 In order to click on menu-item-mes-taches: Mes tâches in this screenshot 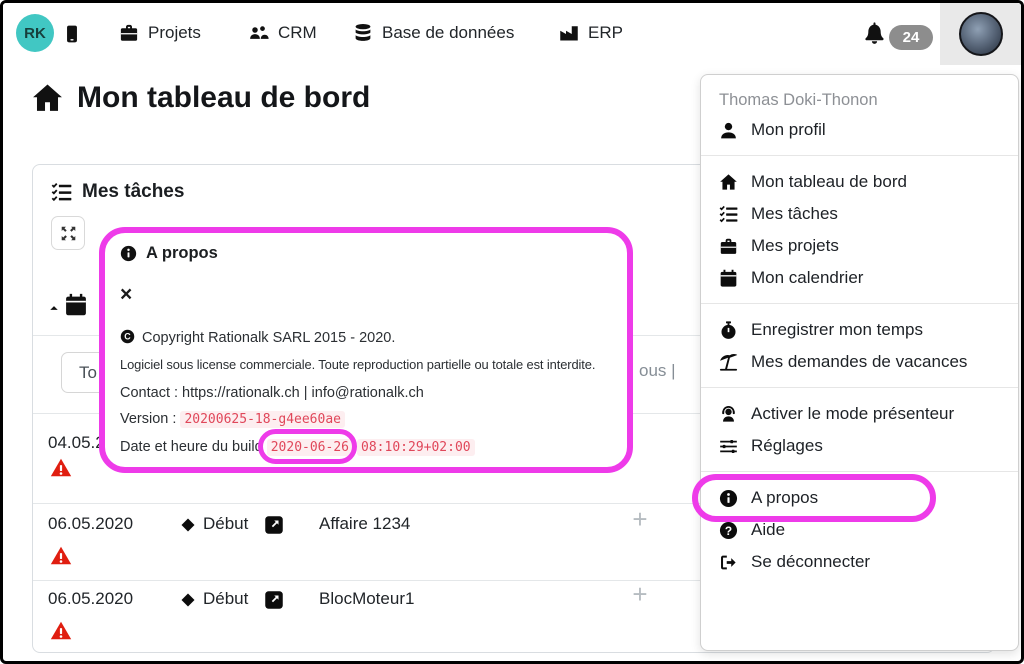, I will do `click(859, 214)`.